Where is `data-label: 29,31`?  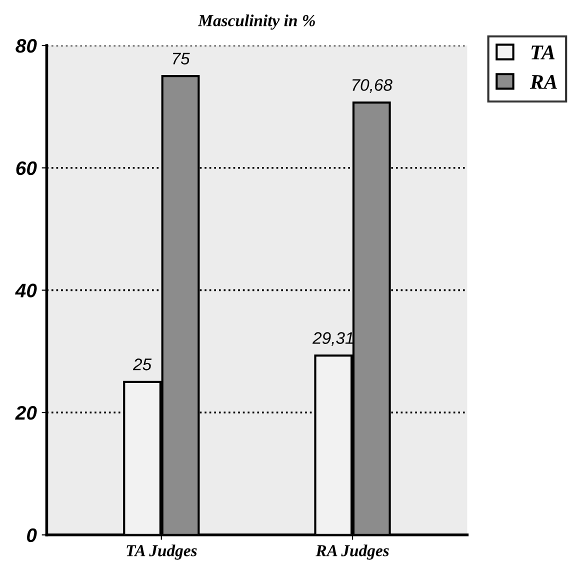
data-label: 29,31 is located at coordinates (332, 339).